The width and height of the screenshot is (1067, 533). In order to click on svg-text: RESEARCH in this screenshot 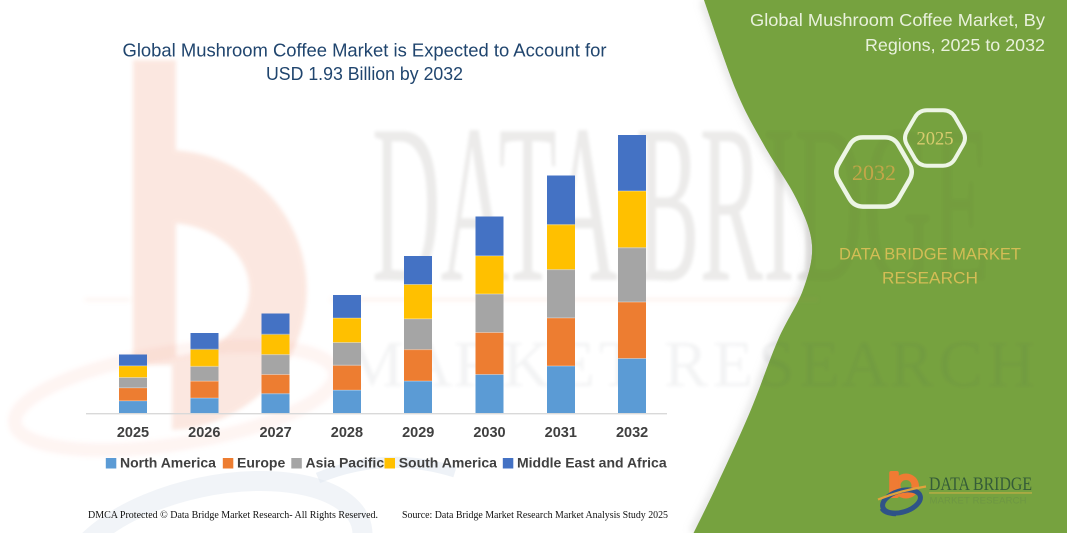, I will do `click(930, 278)`.